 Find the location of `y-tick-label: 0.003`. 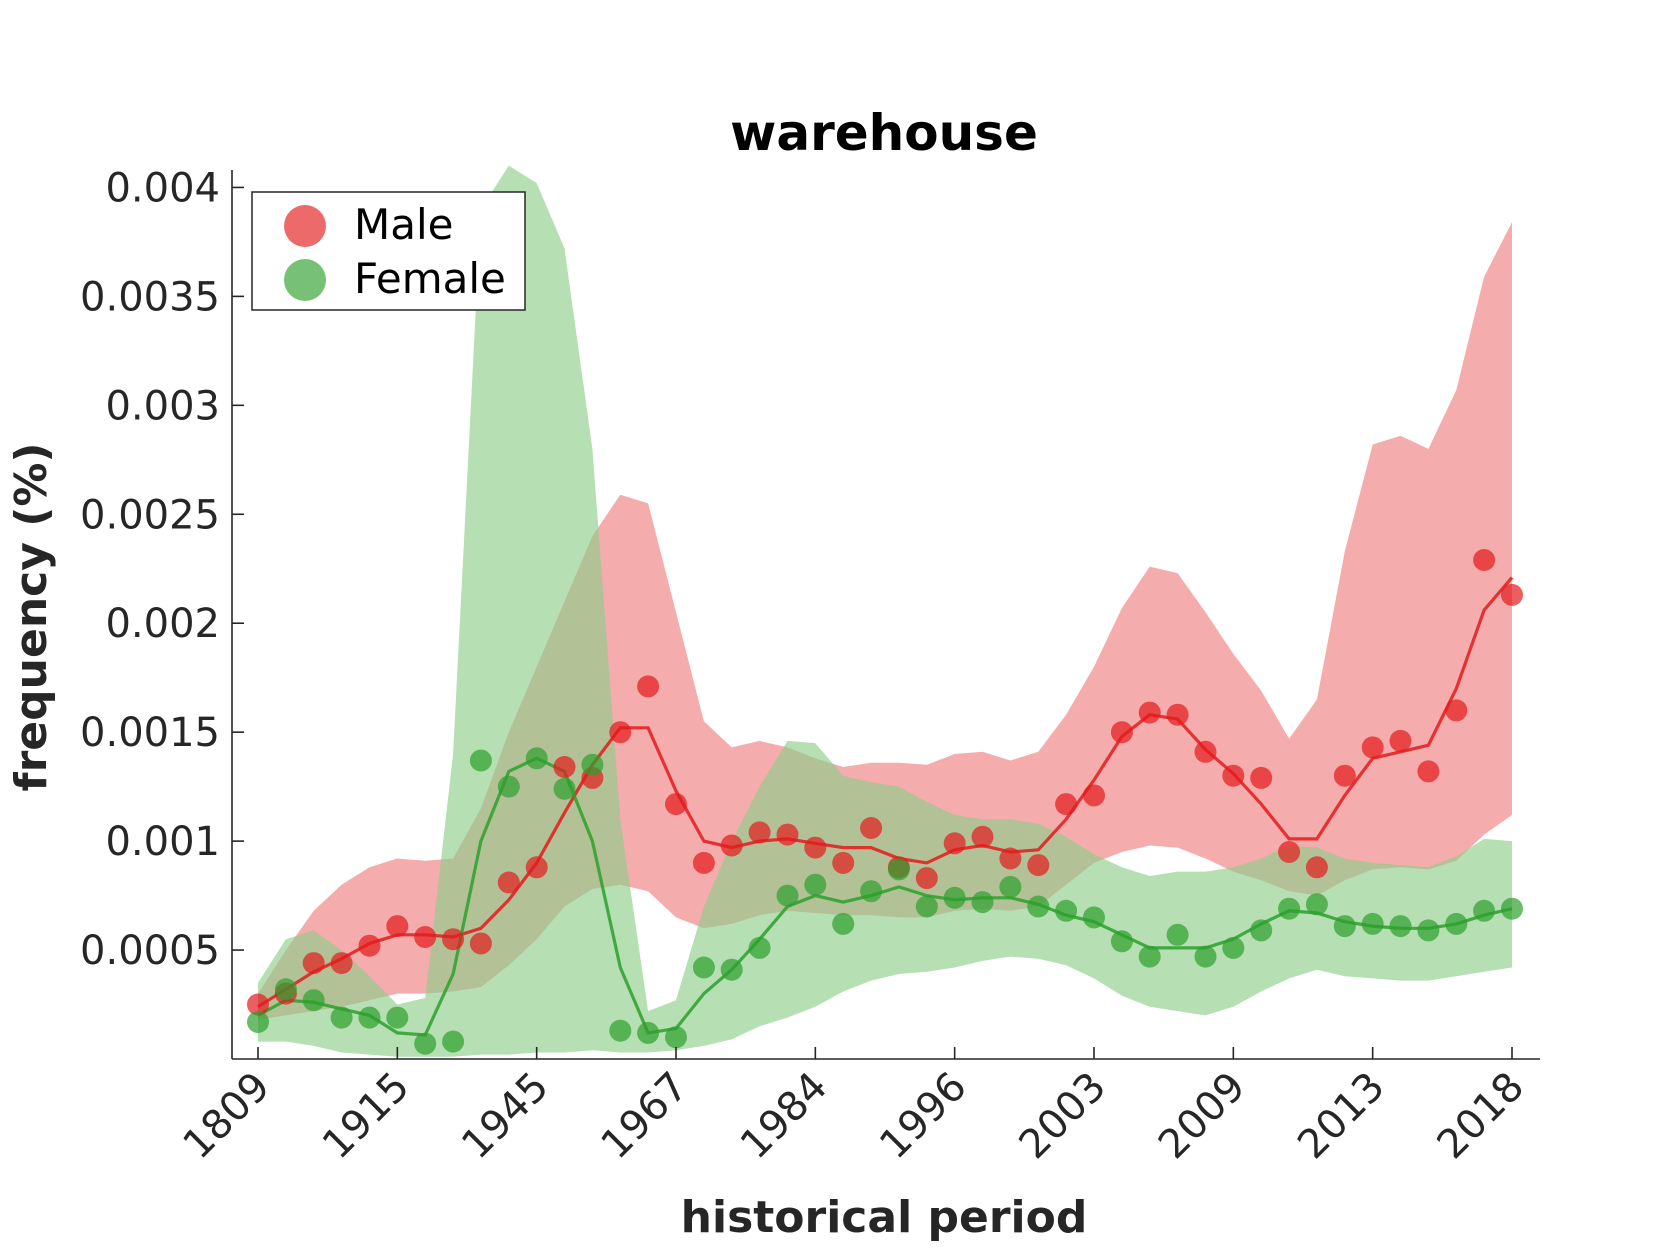

y-tick-label: 0.003 is located at coordinates (162, 406).